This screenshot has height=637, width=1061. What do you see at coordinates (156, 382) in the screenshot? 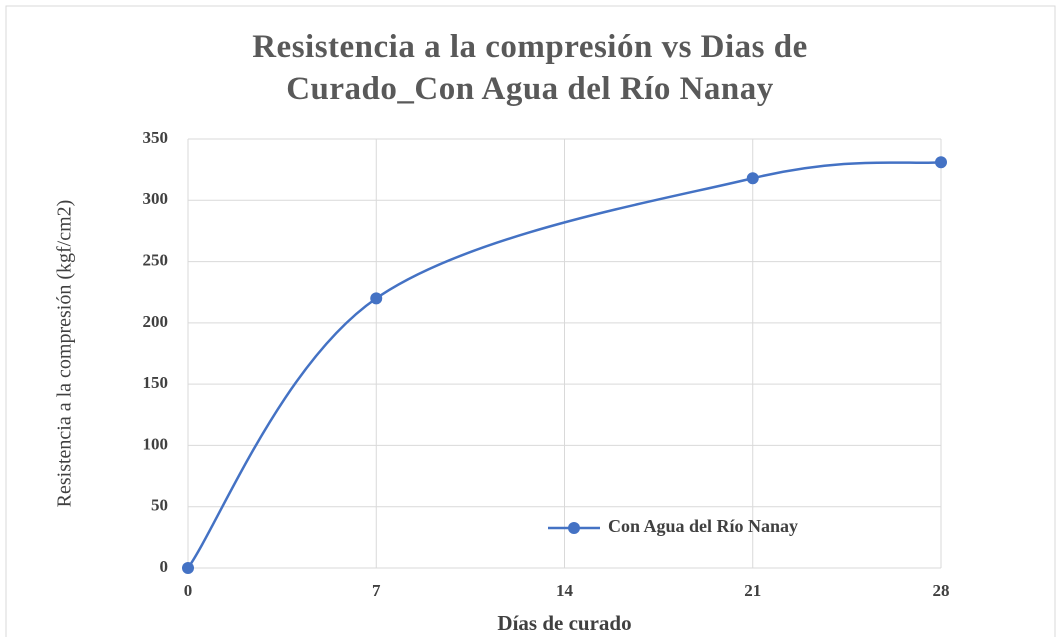
I see `y-tick-label: 150` at bounding box center [156, 382].